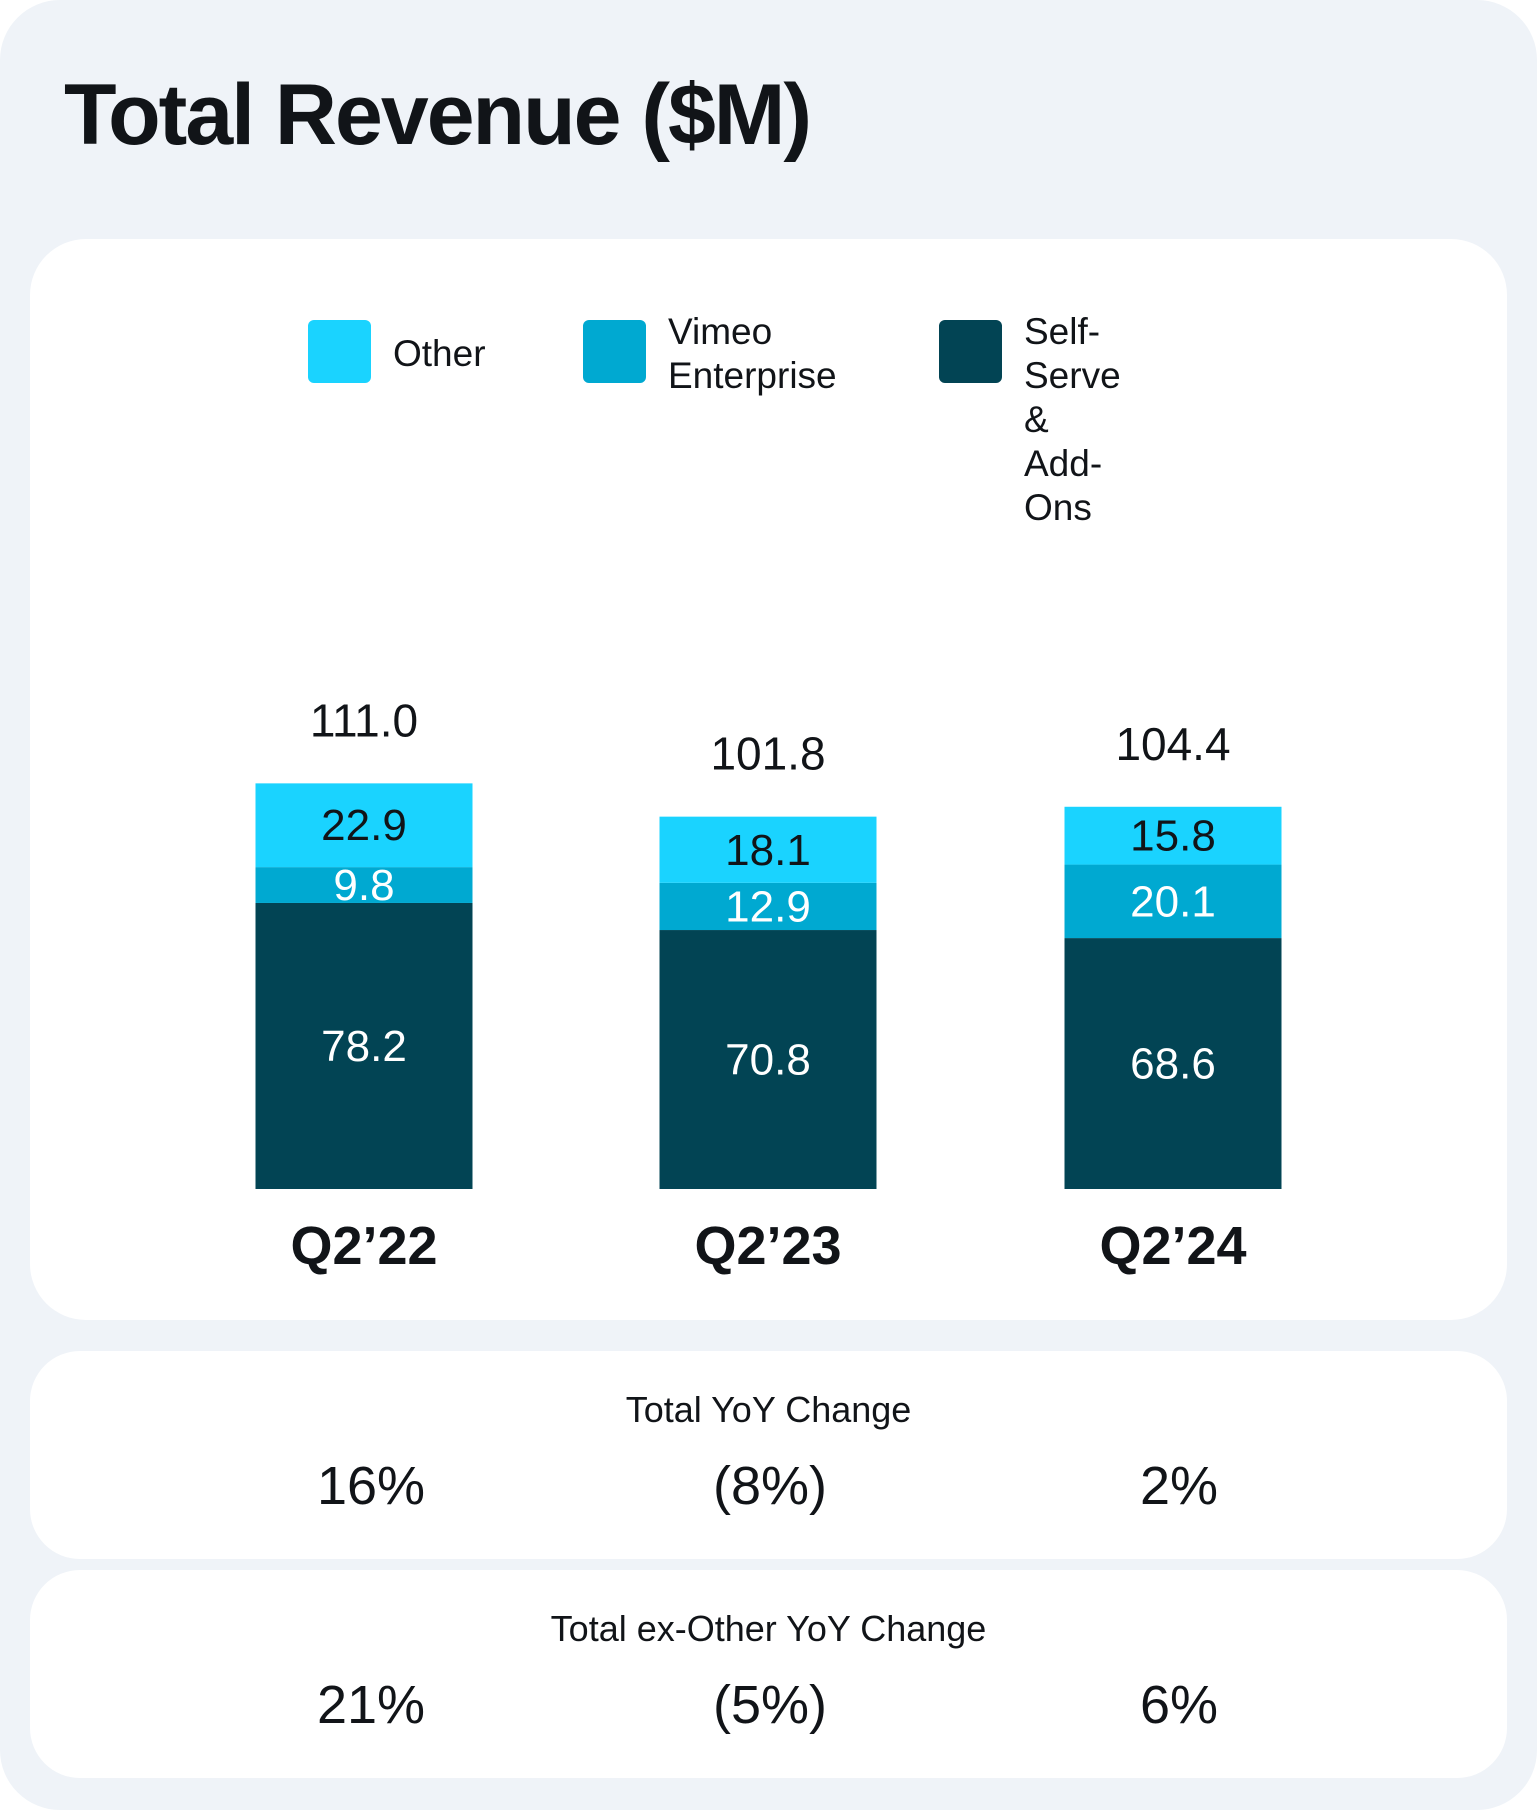  I want to click on x-tick-label-0: Q2’22, so click(363, 1246).